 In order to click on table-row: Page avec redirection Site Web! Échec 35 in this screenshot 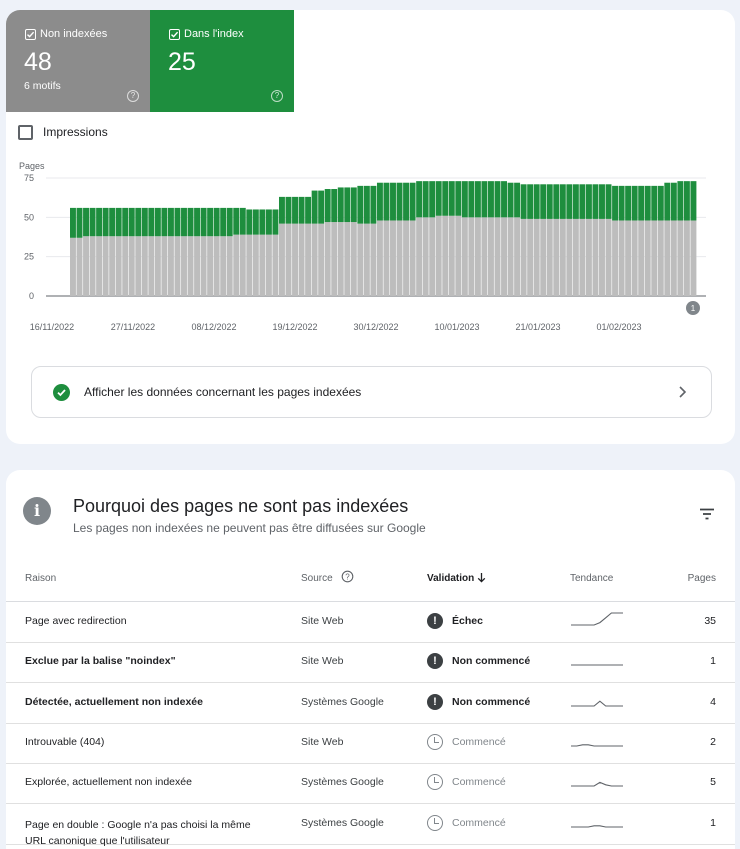, I will do `click(370, 622)`.